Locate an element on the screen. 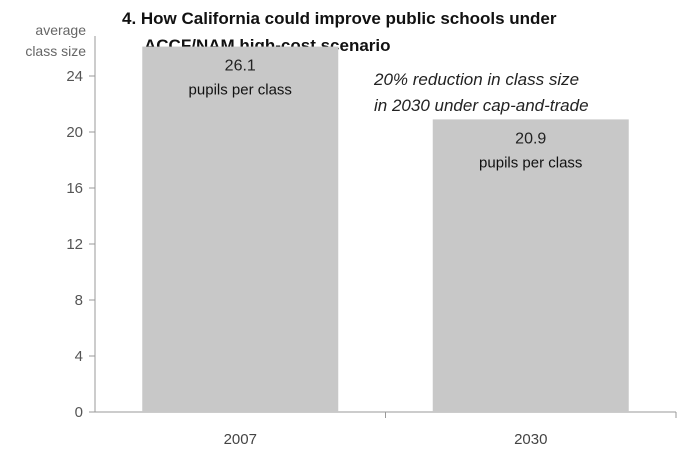 The height and width of the screenshot is (456, 689). y-axis-label-line: average is located at coordinates (60, 30).